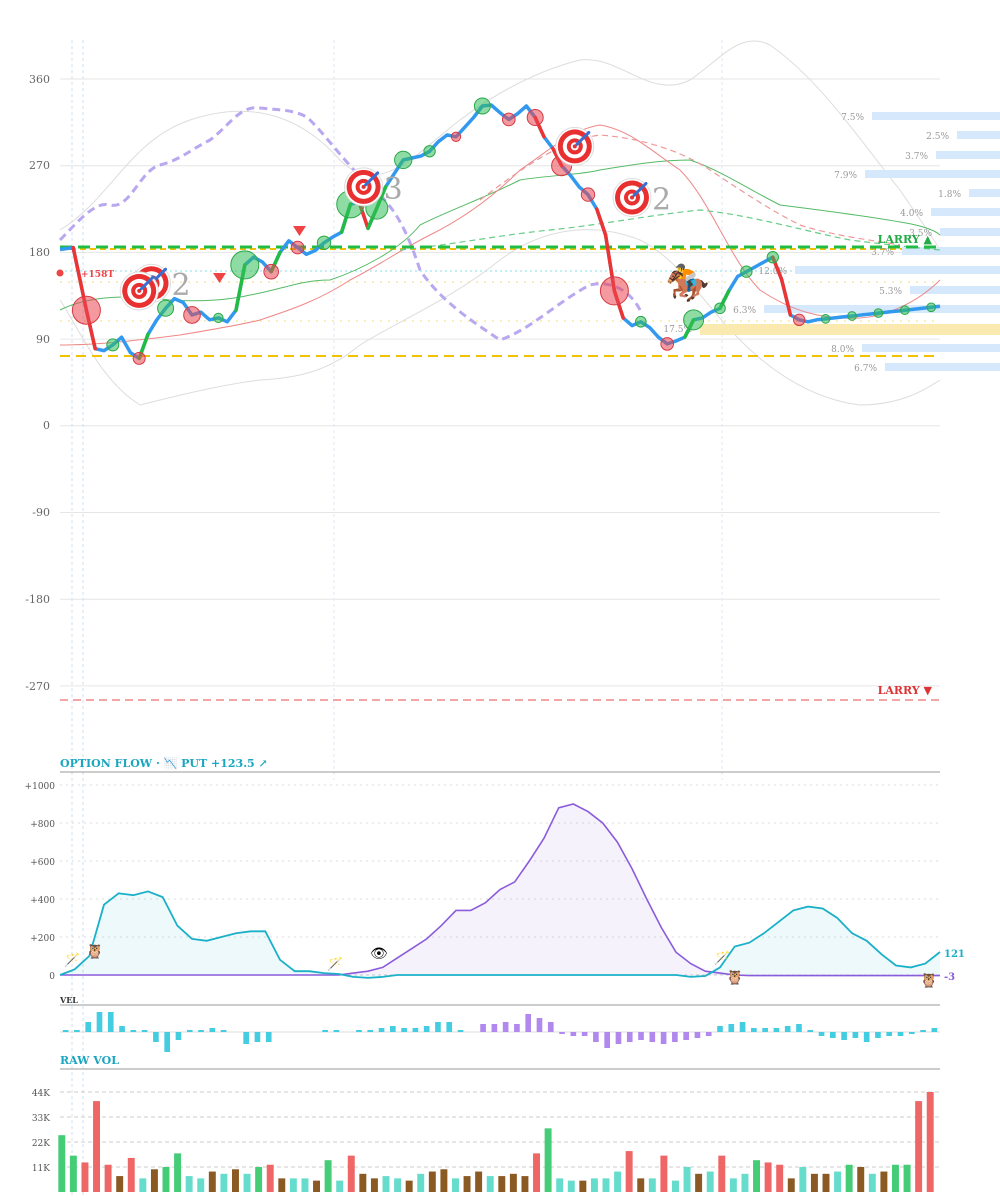  I want to click on eye-icon: 👁, so click(379, 954).